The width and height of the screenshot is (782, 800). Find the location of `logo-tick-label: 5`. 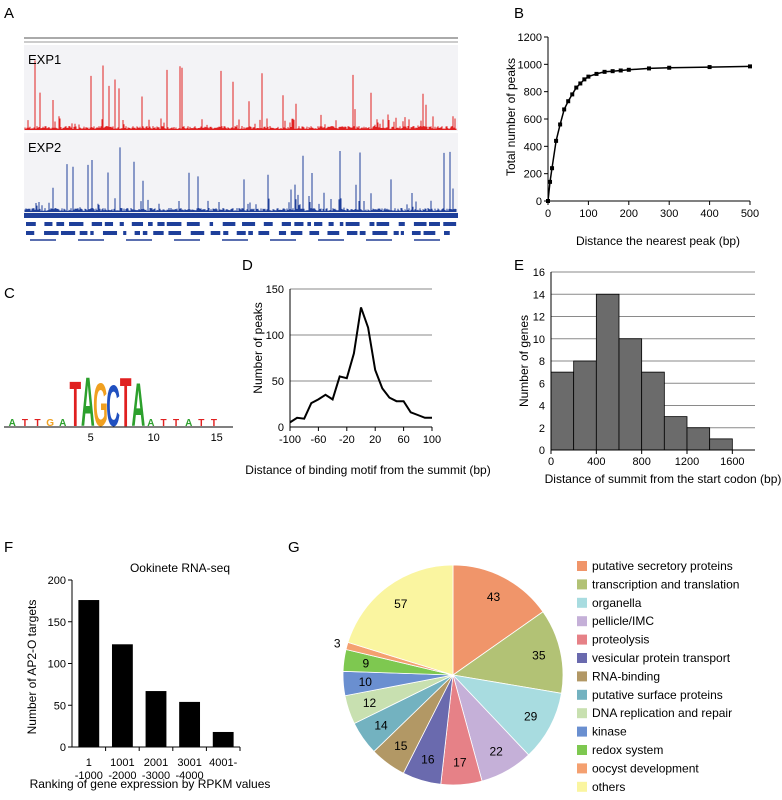

logo-tick-label: 5 is located at coordinates (91, 438).